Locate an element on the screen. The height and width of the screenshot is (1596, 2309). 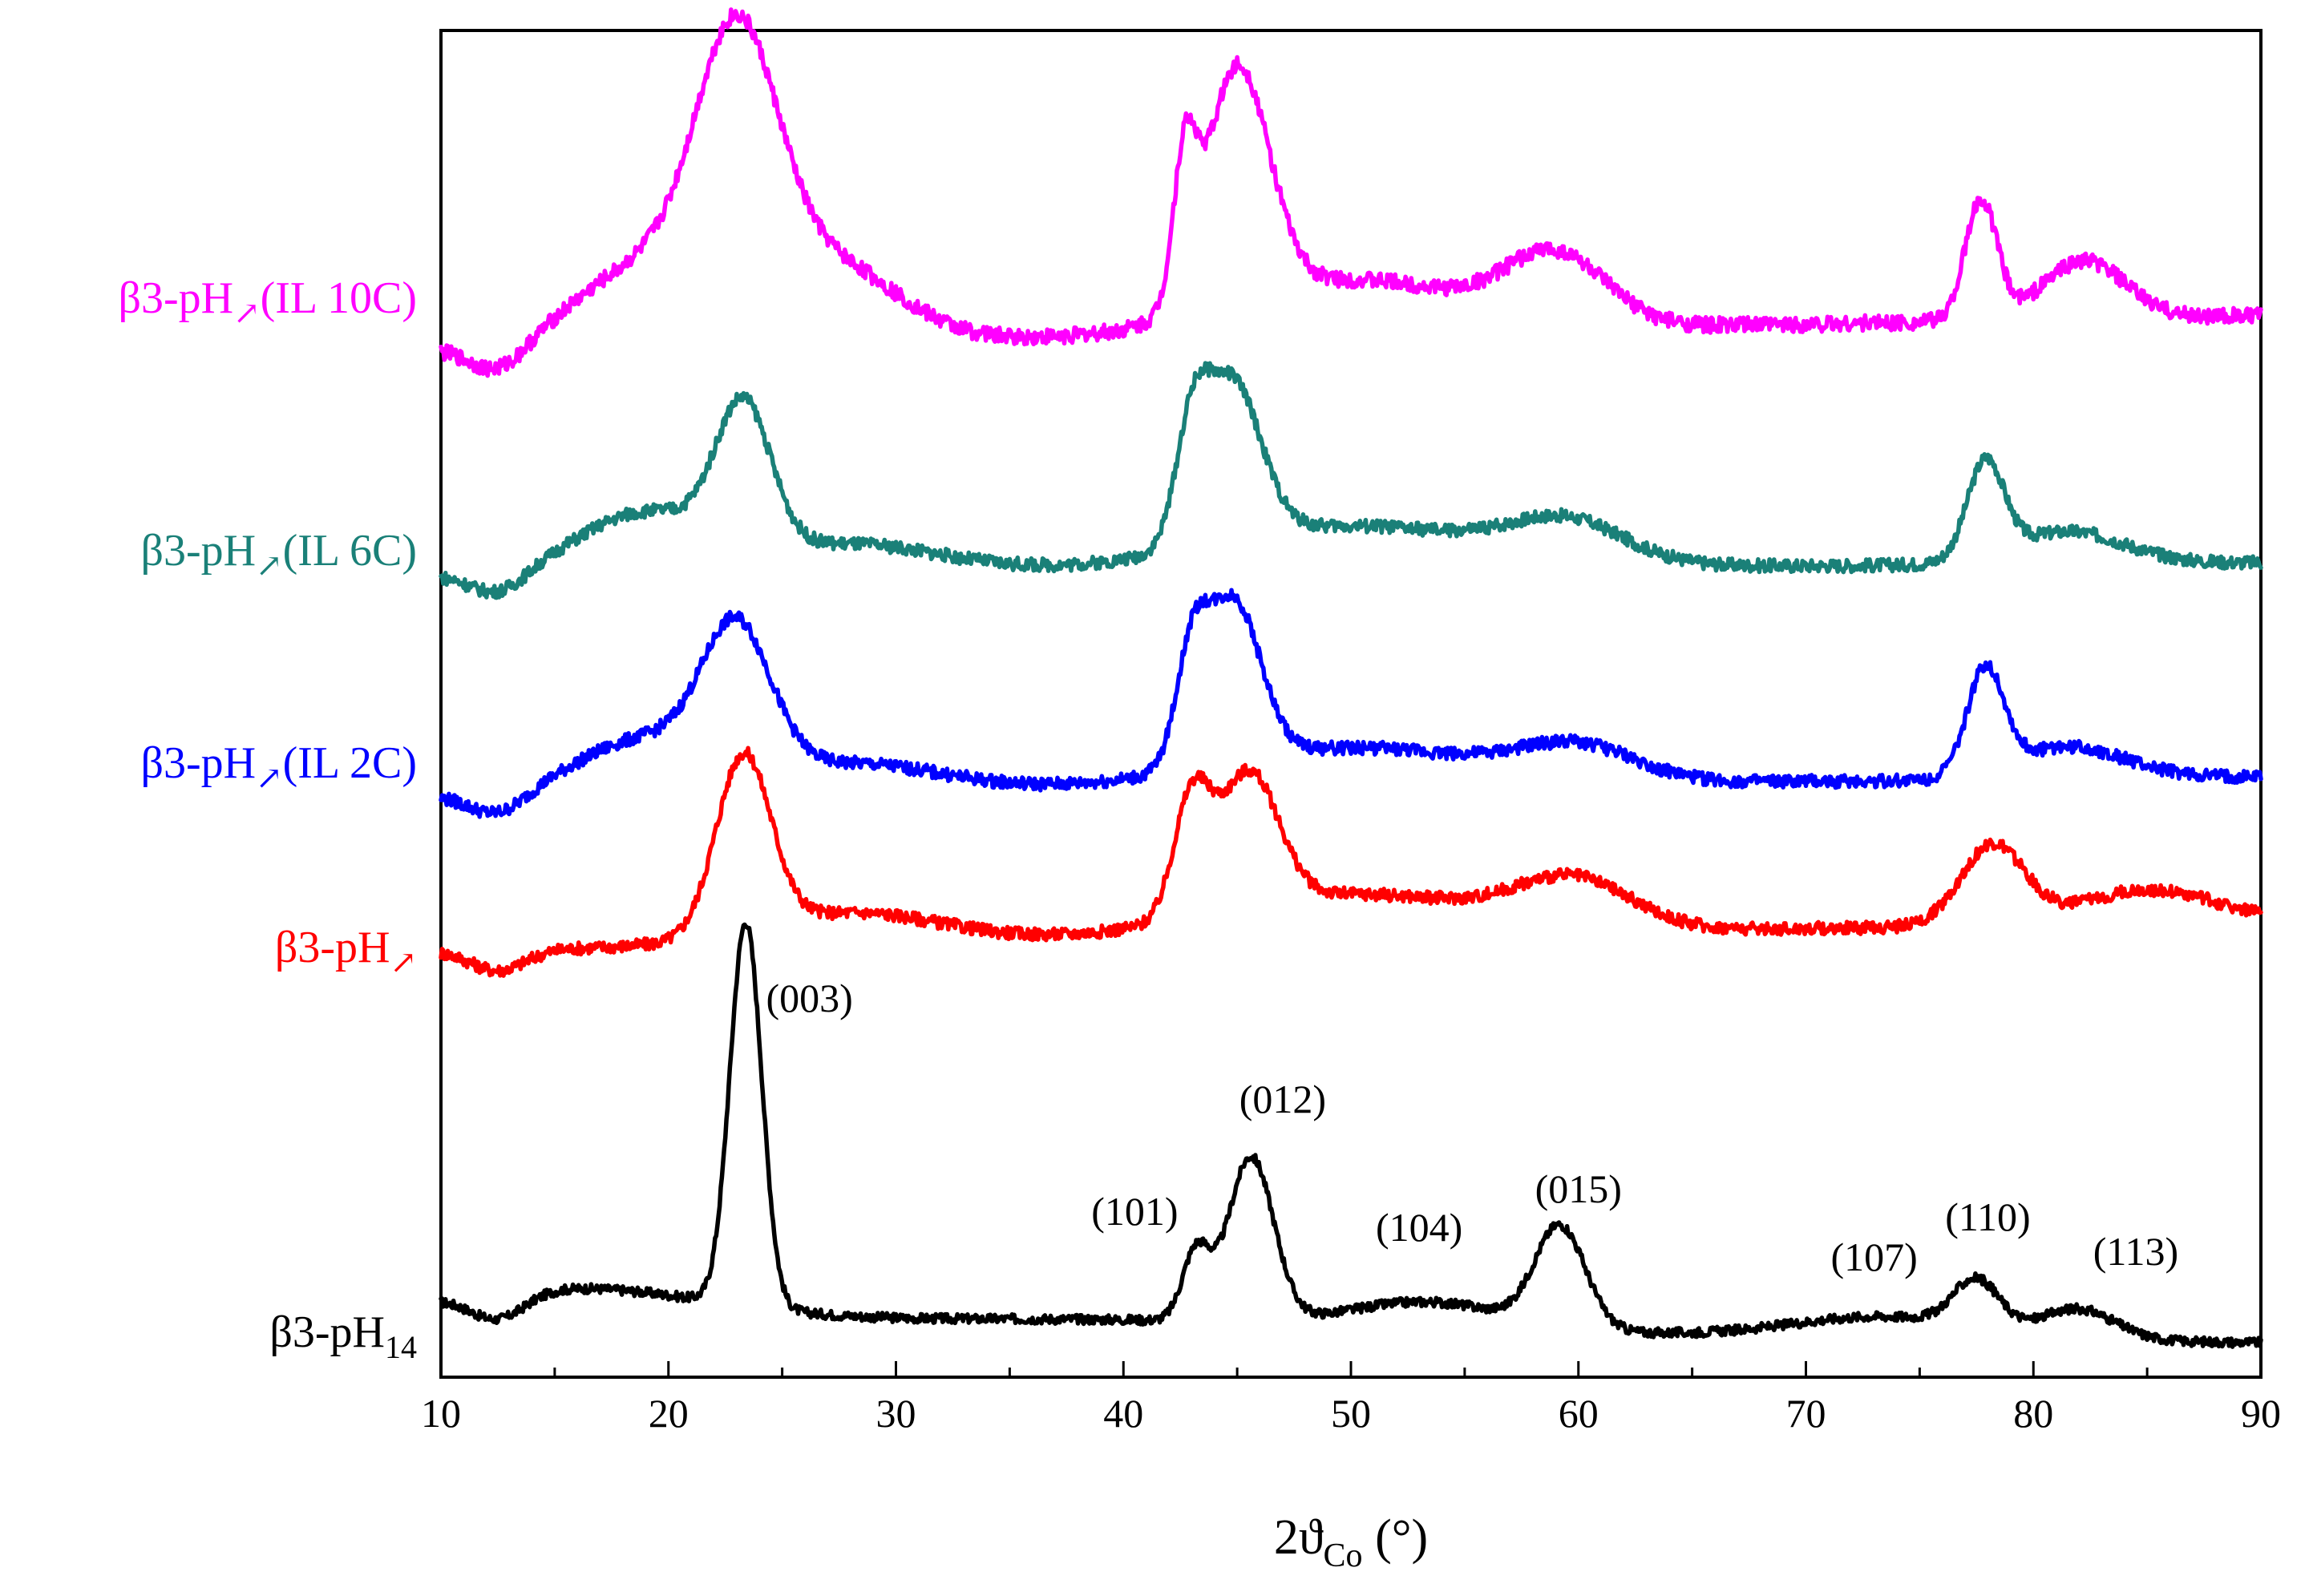
series-label-1: β3-pH↗ is located at coordinates (346, 952).